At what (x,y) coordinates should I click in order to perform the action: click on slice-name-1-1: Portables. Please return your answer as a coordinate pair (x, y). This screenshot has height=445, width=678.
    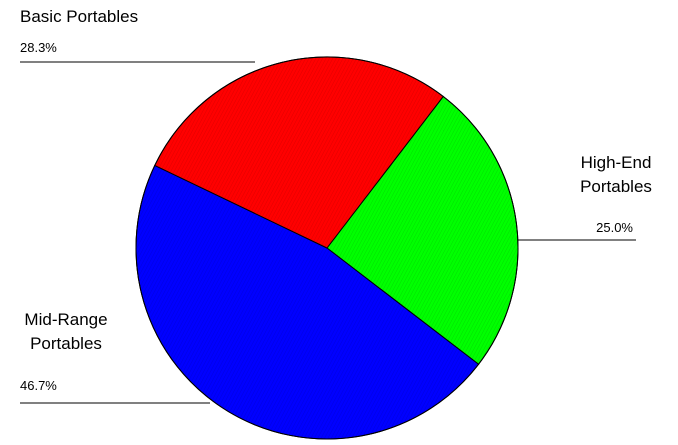
    Looking at the image, I should click on (66, 343).